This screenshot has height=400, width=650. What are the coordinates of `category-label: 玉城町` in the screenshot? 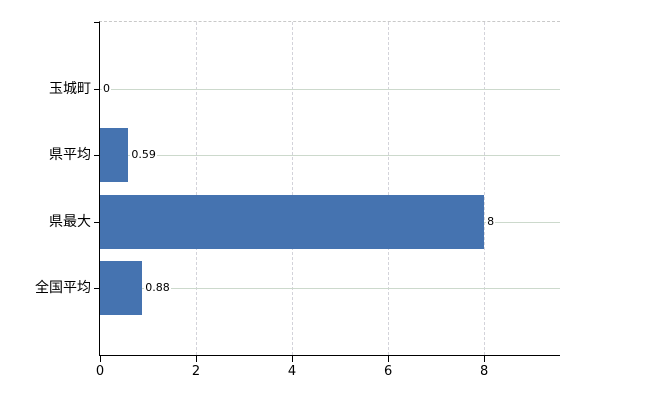 It's located at (70, 88).